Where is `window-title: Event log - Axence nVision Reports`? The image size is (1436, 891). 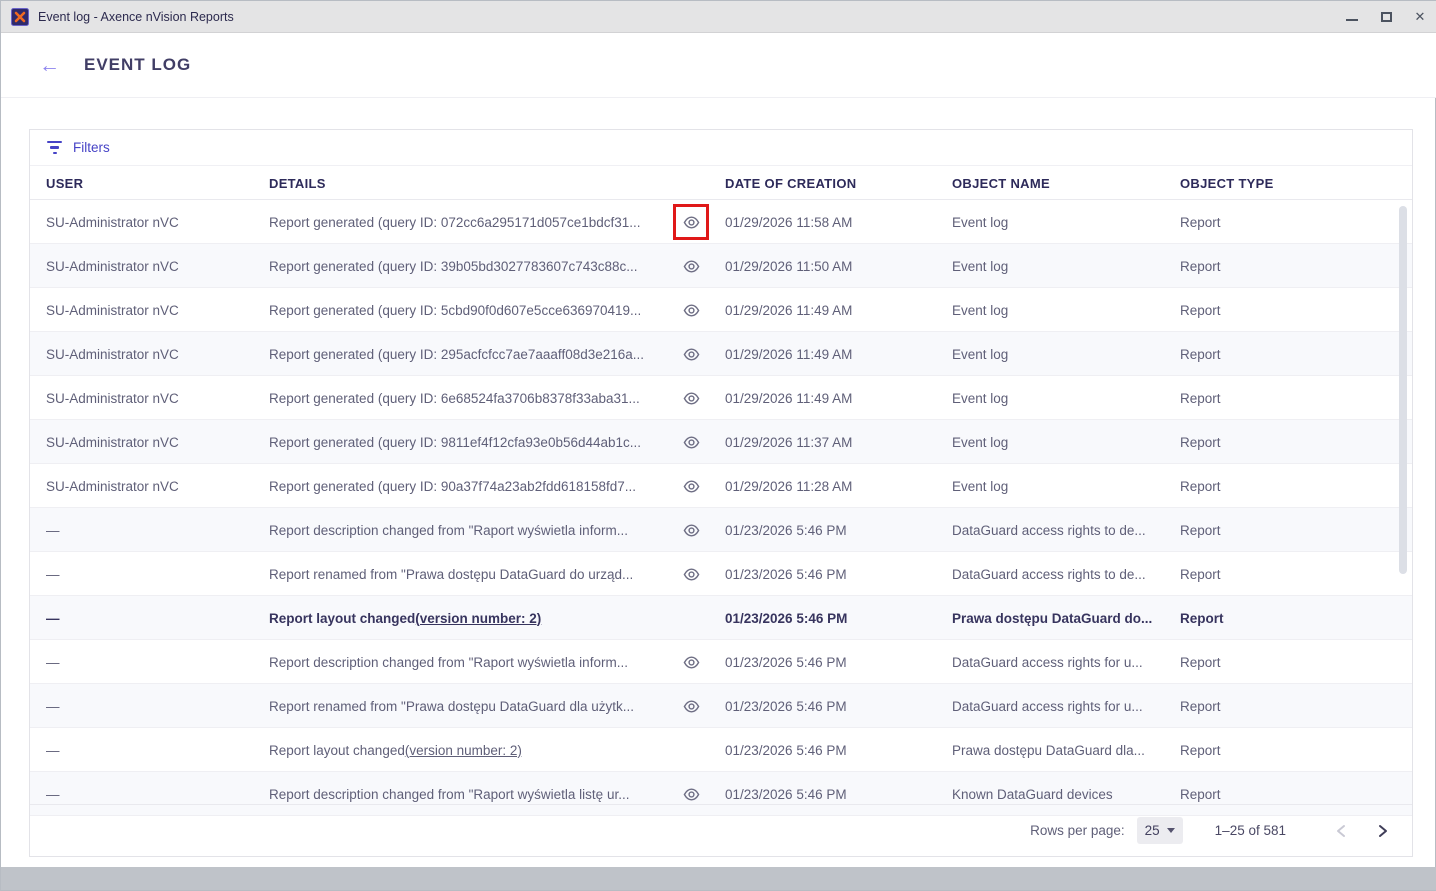
window-title: Event log - Axence nVision Reports is located at coordinates (136, 16).